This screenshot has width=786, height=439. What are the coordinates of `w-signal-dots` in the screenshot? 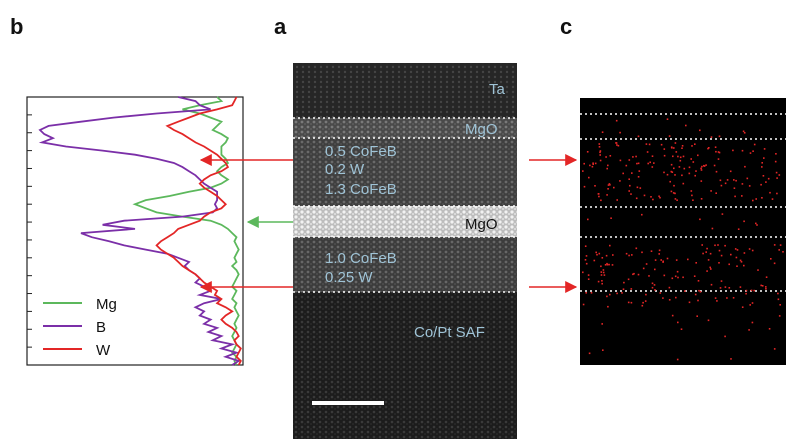 It's located at (683, 239).